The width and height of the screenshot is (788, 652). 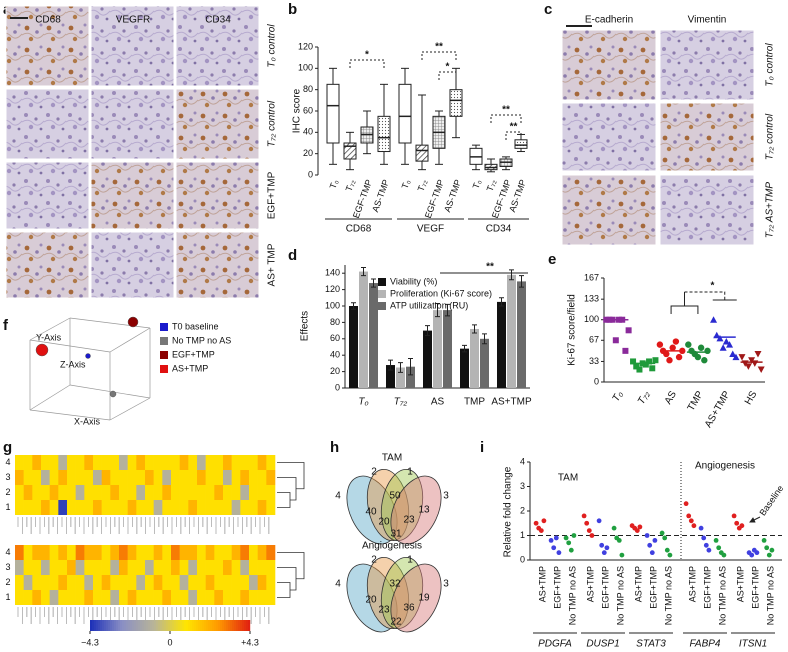 What do you see at coordinates (771, 500) in the screenshot?
I see `annotation: Baseline` at bounding box center [771, 500].